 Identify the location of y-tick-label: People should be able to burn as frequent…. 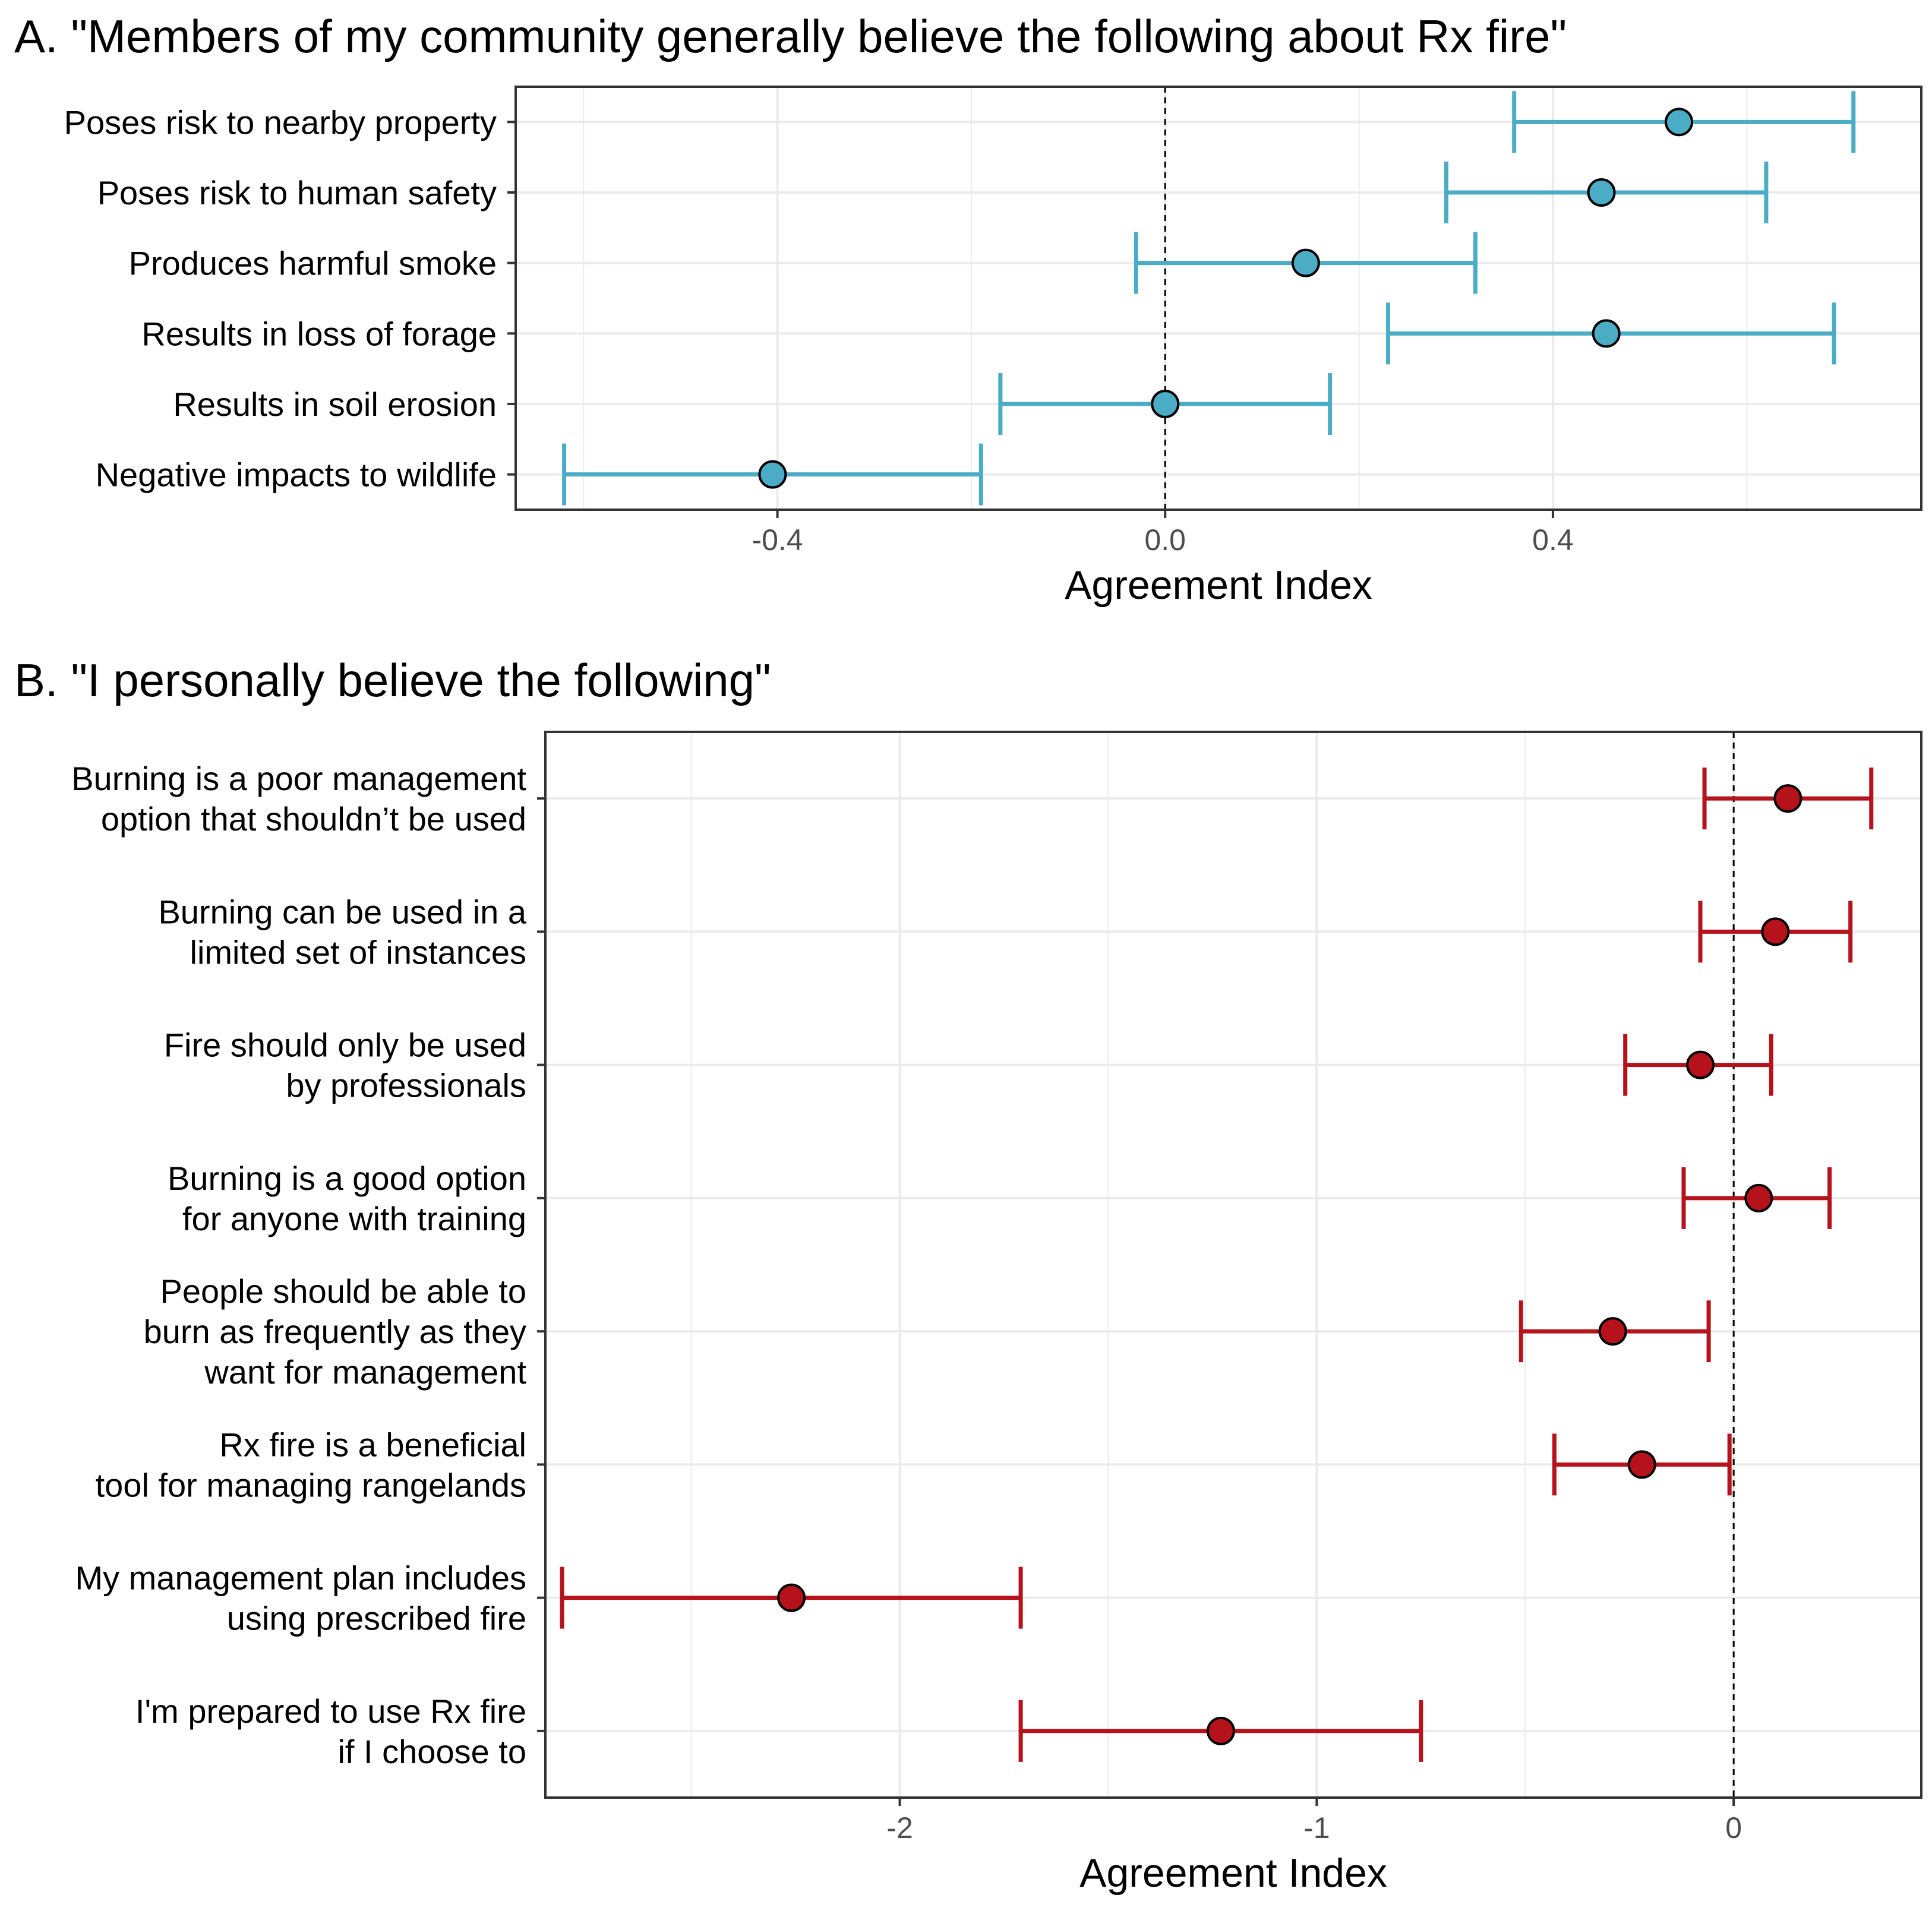
(335, 1331).